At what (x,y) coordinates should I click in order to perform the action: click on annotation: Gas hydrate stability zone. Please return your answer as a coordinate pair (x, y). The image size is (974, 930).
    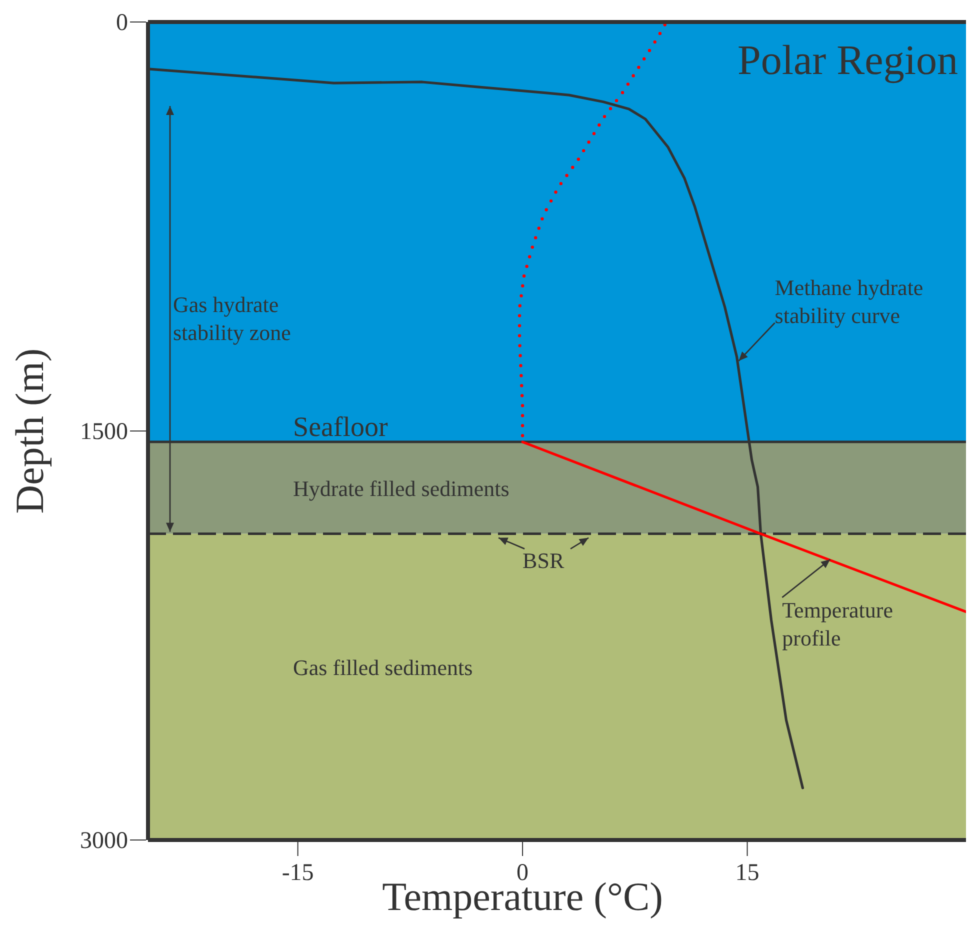
    Looking at the image, I should click on (232, 318).